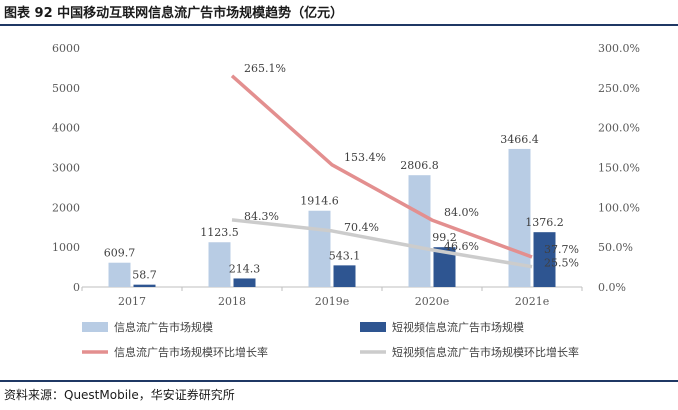  I want to click on legend-label: 信息流广告市场规模环比增长率, so click(191, 352).